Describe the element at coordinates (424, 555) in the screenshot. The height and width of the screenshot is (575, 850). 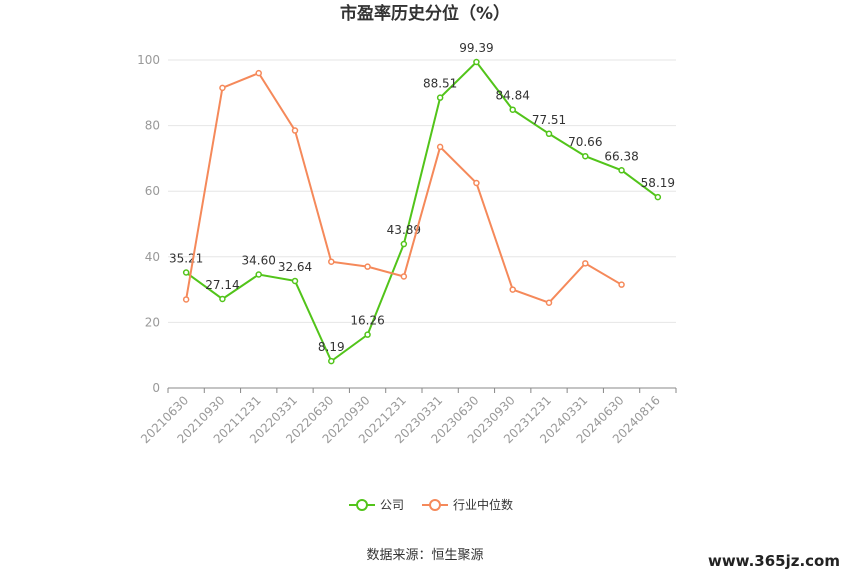
I see `source-text: 数据来源：恒生聚源` at that location.